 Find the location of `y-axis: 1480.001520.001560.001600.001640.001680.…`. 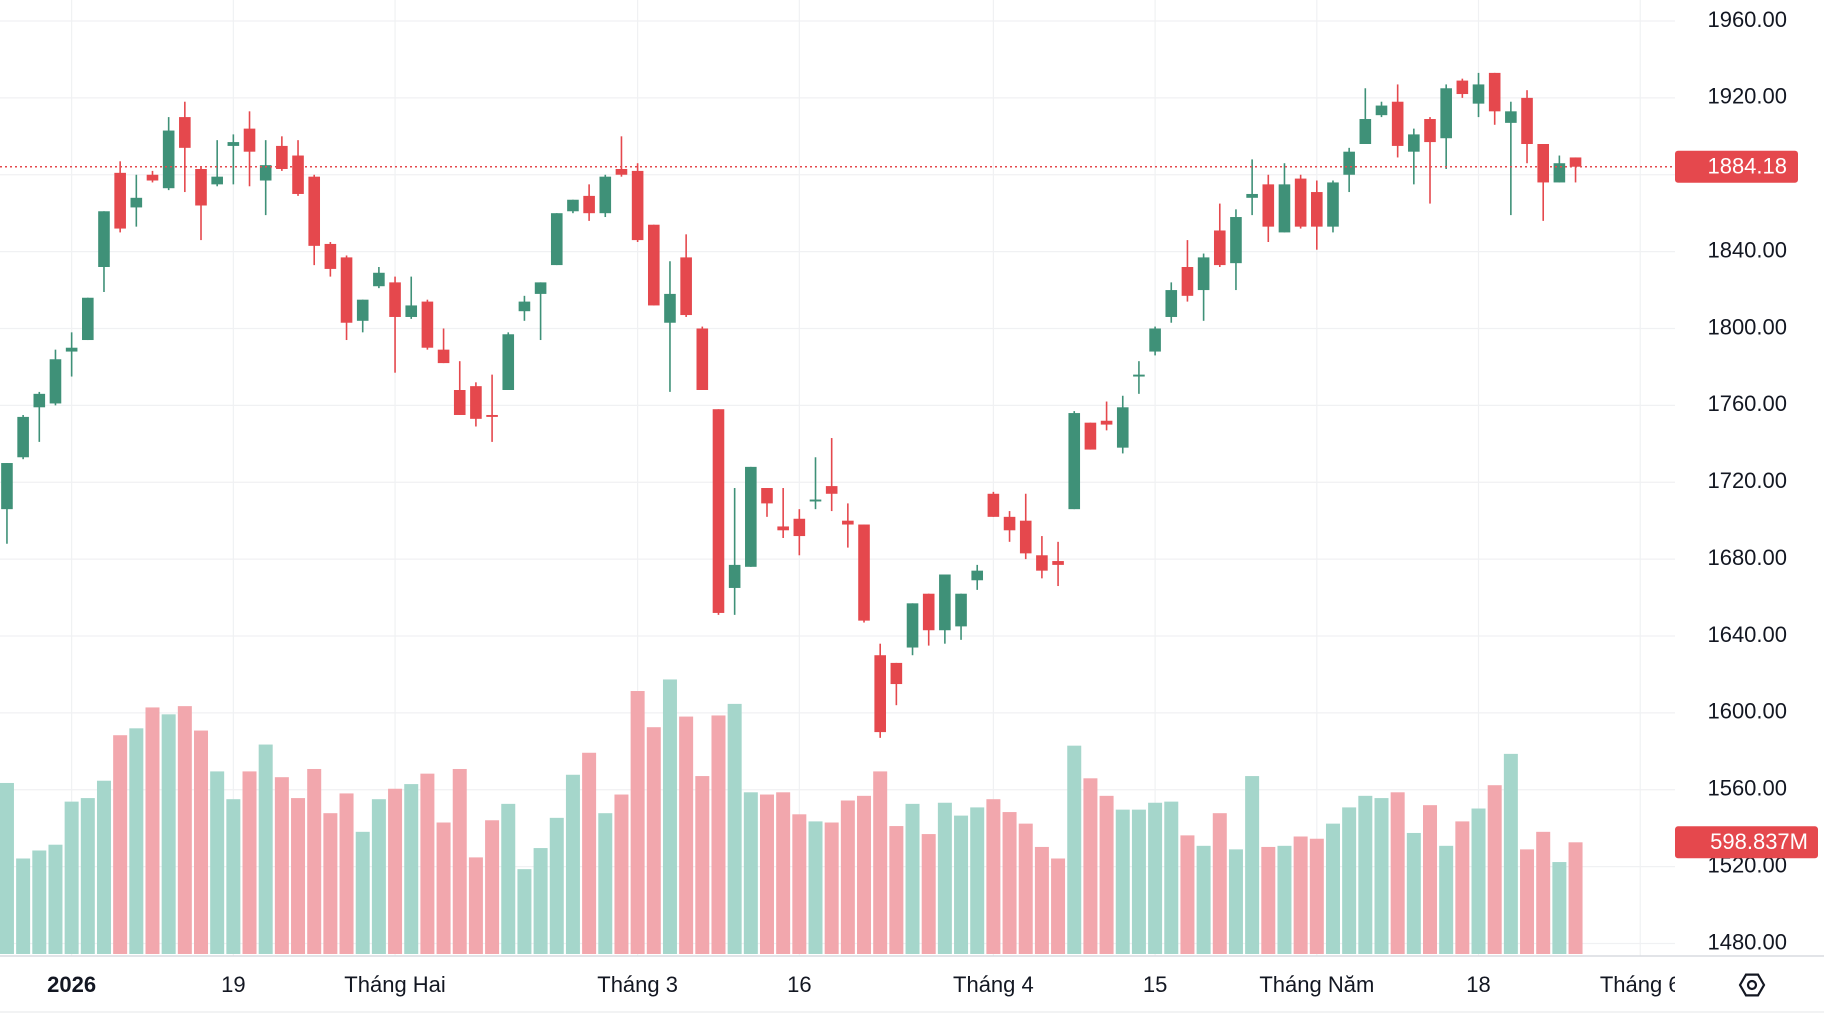

y-axis: 1480.001520.001560.001600.001640.001680.… is located at coordinates (1746, 480).